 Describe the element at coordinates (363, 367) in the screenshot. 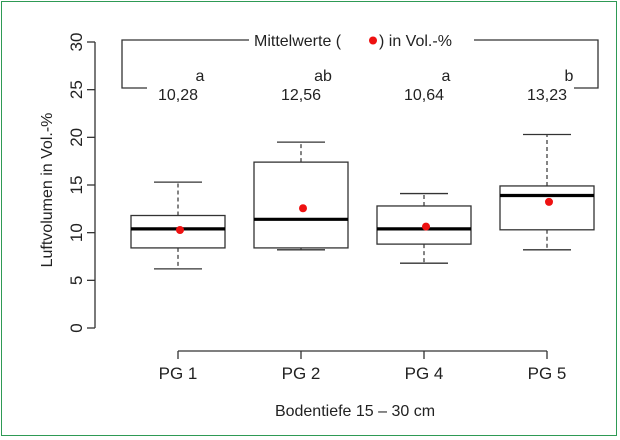

I see `x-ticks: PG 1 PG 2 PG 4 PG 5` at that location.